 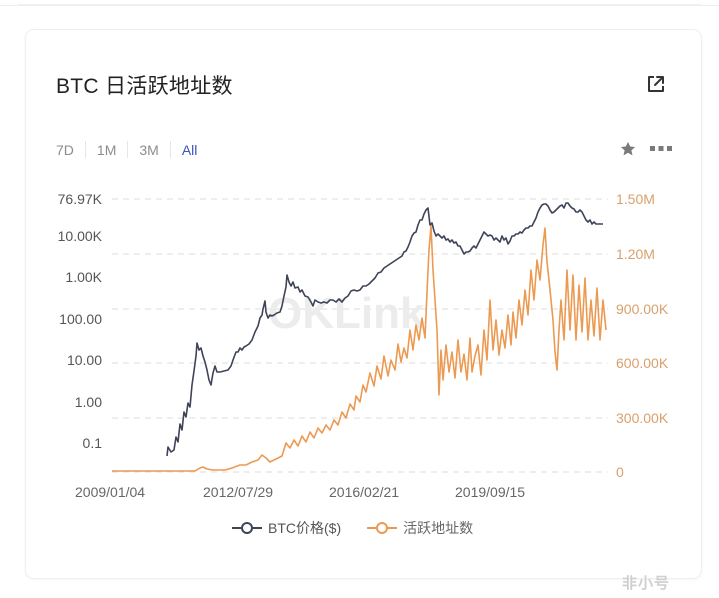 What do you see at coordinates (132, 149) in the screenshot?
I see `time-range-tabs: 7D 1M 3M All` at bounding box center [132, 149].